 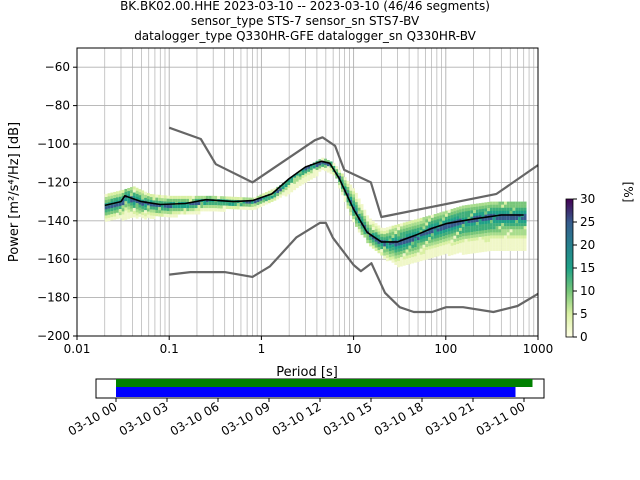 What do you see at coordinates (353, 172) in the screenshot?
I see `nhnm-curve` at bounding box center [353, 172].